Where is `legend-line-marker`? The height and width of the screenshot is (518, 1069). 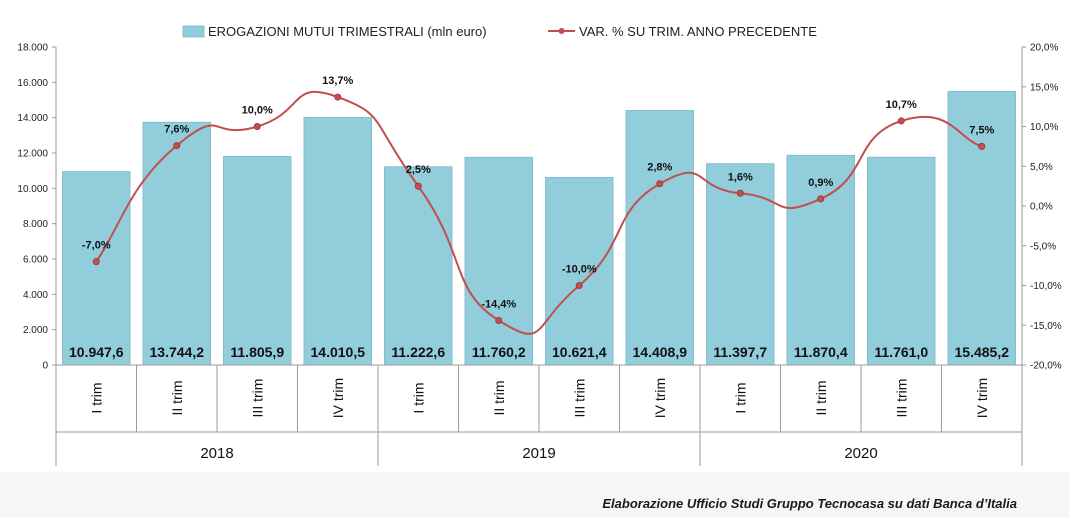 legend-line-marker is located at coordinates (561, 31).